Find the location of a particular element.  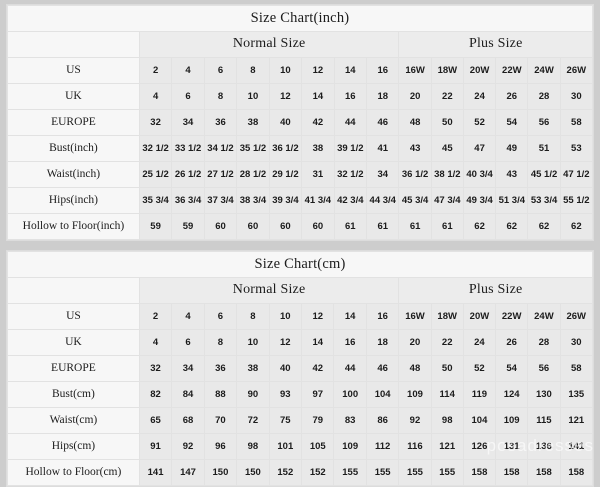

cell: 92 is located at coordinates (188, 446).